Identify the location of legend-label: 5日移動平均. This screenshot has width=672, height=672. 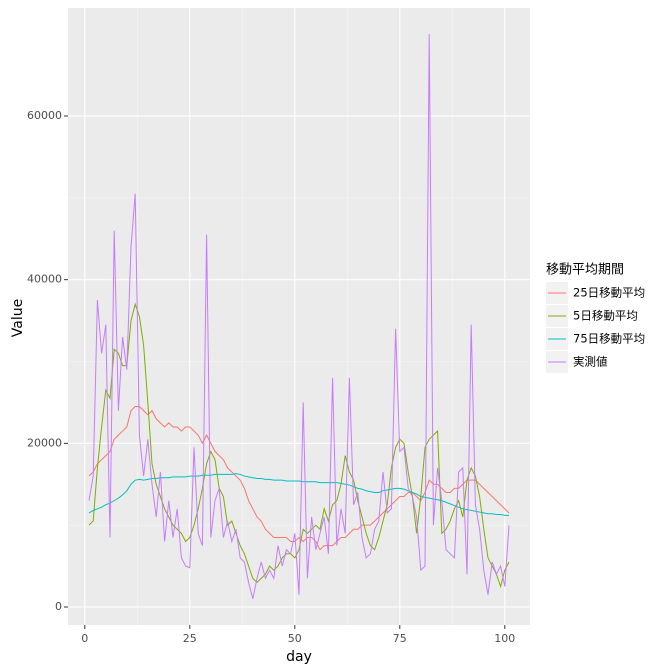
(605, 316).